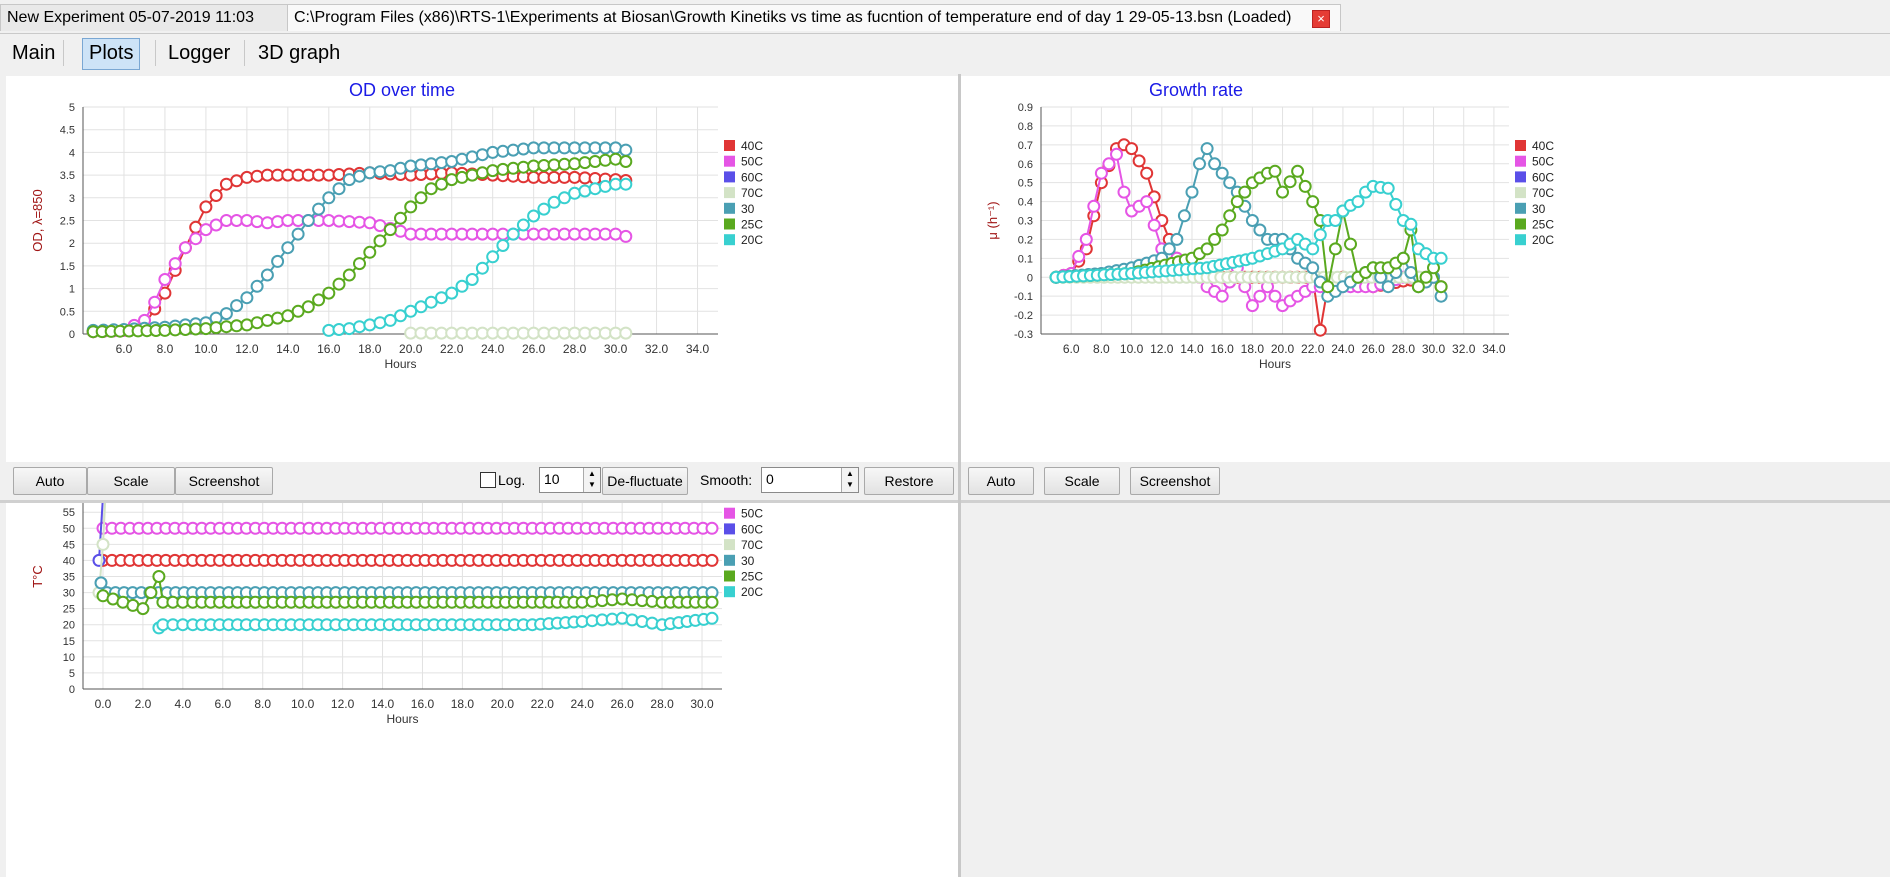  I want to click on y-axis-label: T°C, so click(37, 576).